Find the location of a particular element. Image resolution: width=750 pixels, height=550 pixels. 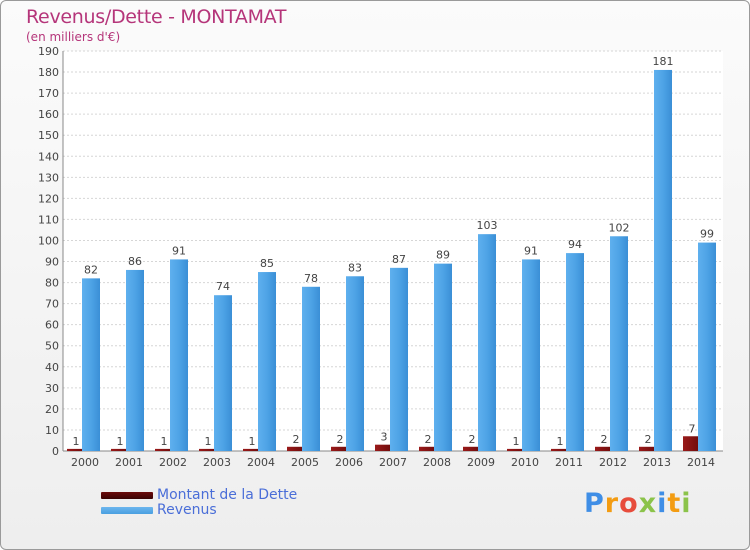

y-tick-label: 140 is located at coordinates (48, 156).